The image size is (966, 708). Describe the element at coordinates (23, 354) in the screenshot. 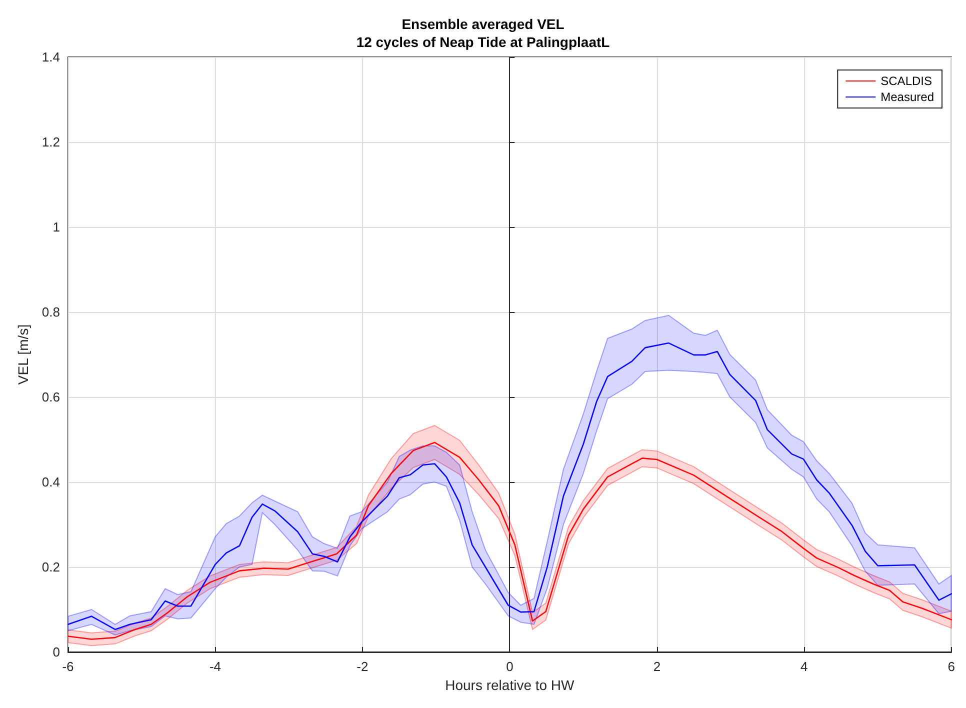

I see `y-axis-title: VEL [m/s]` at that location.